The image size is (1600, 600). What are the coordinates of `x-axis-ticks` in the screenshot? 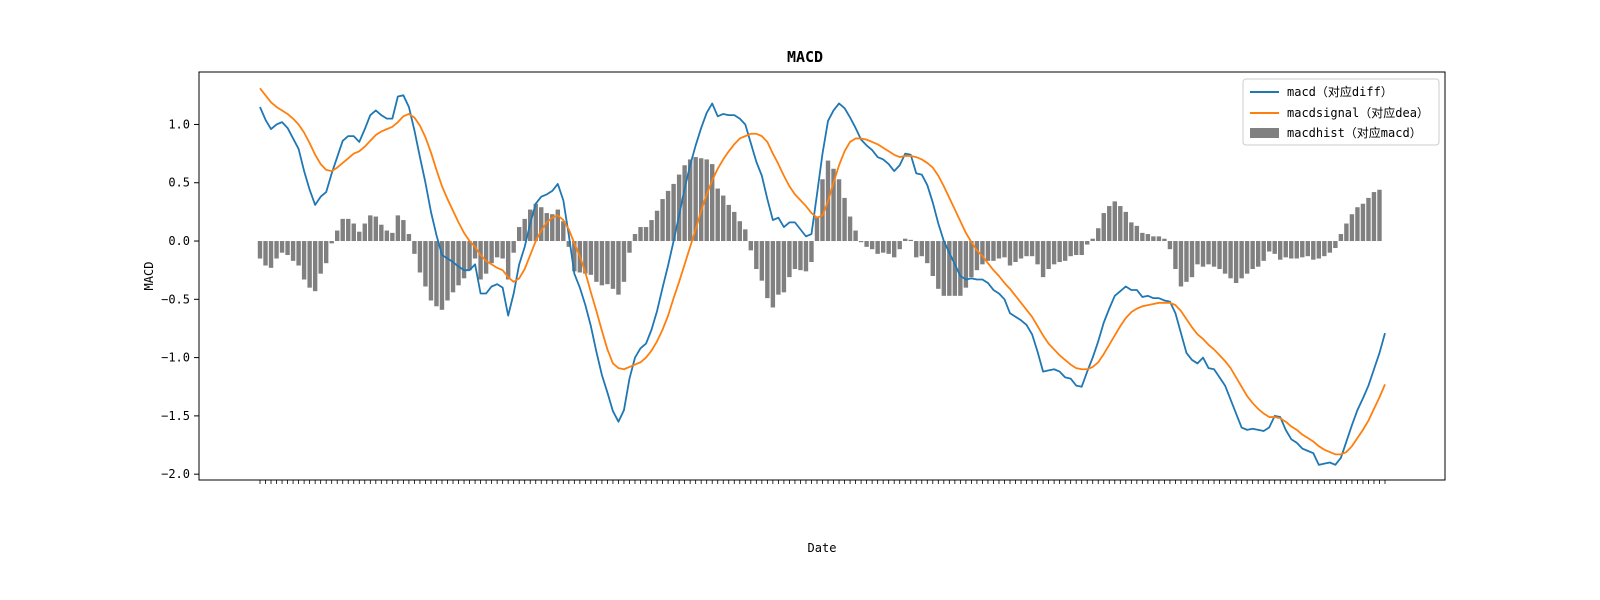 It's located at (822, 482).